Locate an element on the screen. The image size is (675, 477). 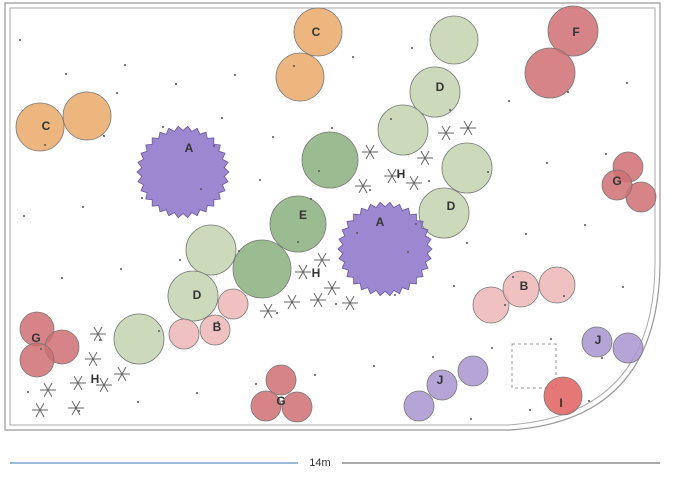
tree is located at coordinates (385, 249).